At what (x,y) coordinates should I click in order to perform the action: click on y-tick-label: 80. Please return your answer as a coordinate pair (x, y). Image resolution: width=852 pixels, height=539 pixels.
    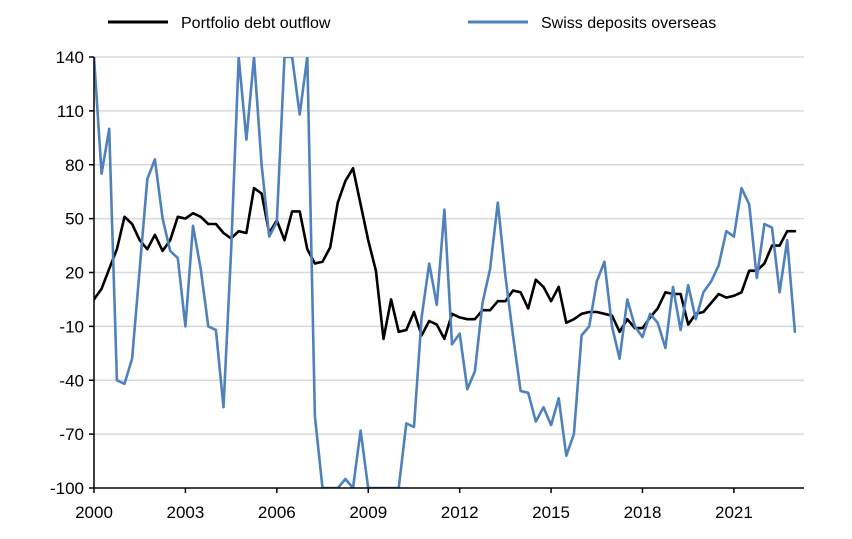
    Looking at the image, I should click on (74, 165).